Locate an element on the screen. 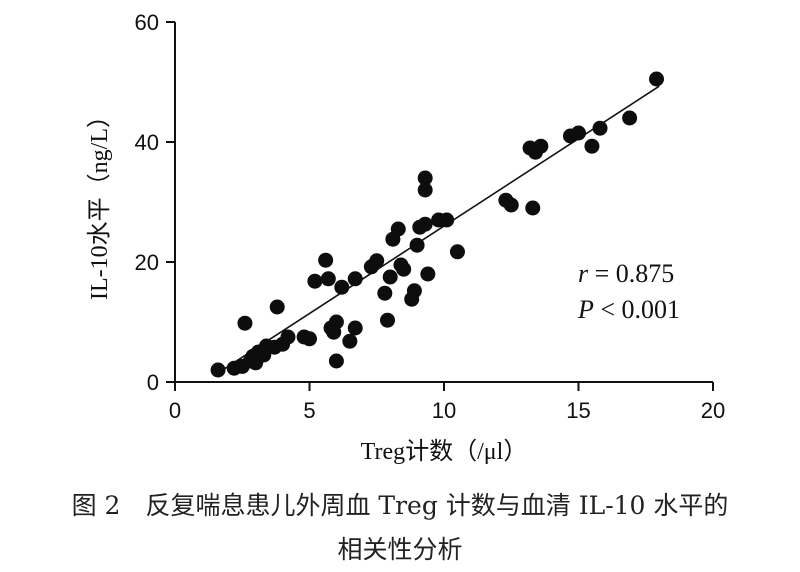 The width and height of the screenshot is (800, 572). p-statistic: P < 0.001 is located at coordinates (628, 309).